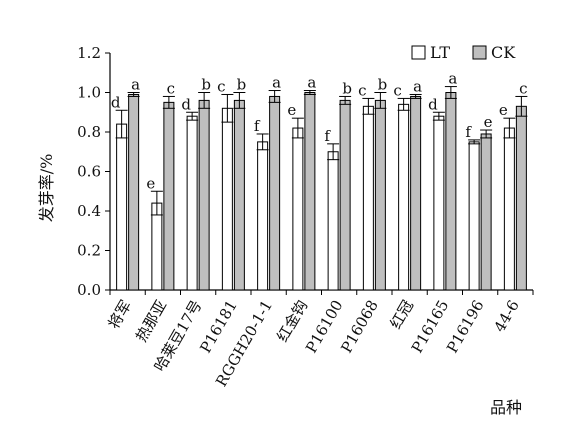 Image resolution: width=576 pixels, height=429 pixels. Describe the element at coordinates (89, 132) in the screenshot. I see `y-tick-label: 0.8` at that location.